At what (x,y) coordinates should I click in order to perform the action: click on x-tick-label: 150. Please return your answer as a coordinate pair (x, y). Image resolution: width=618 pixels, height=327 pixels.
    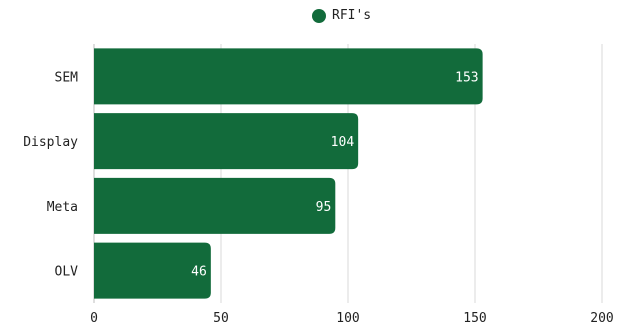
    Looking at the image, I should click on (474, 318).